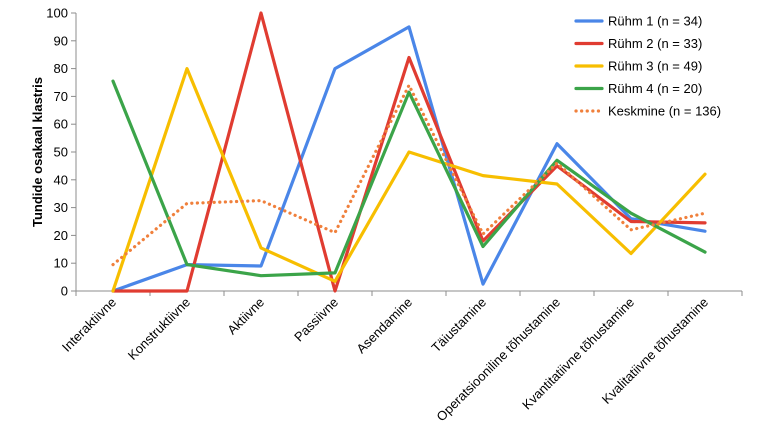 Image resolution: width=768 pixels, height=445 pixels. I want to click on y-tick-labels: 0 10 20 30 40 50 60 70 80 90 100, so click(61, 152).